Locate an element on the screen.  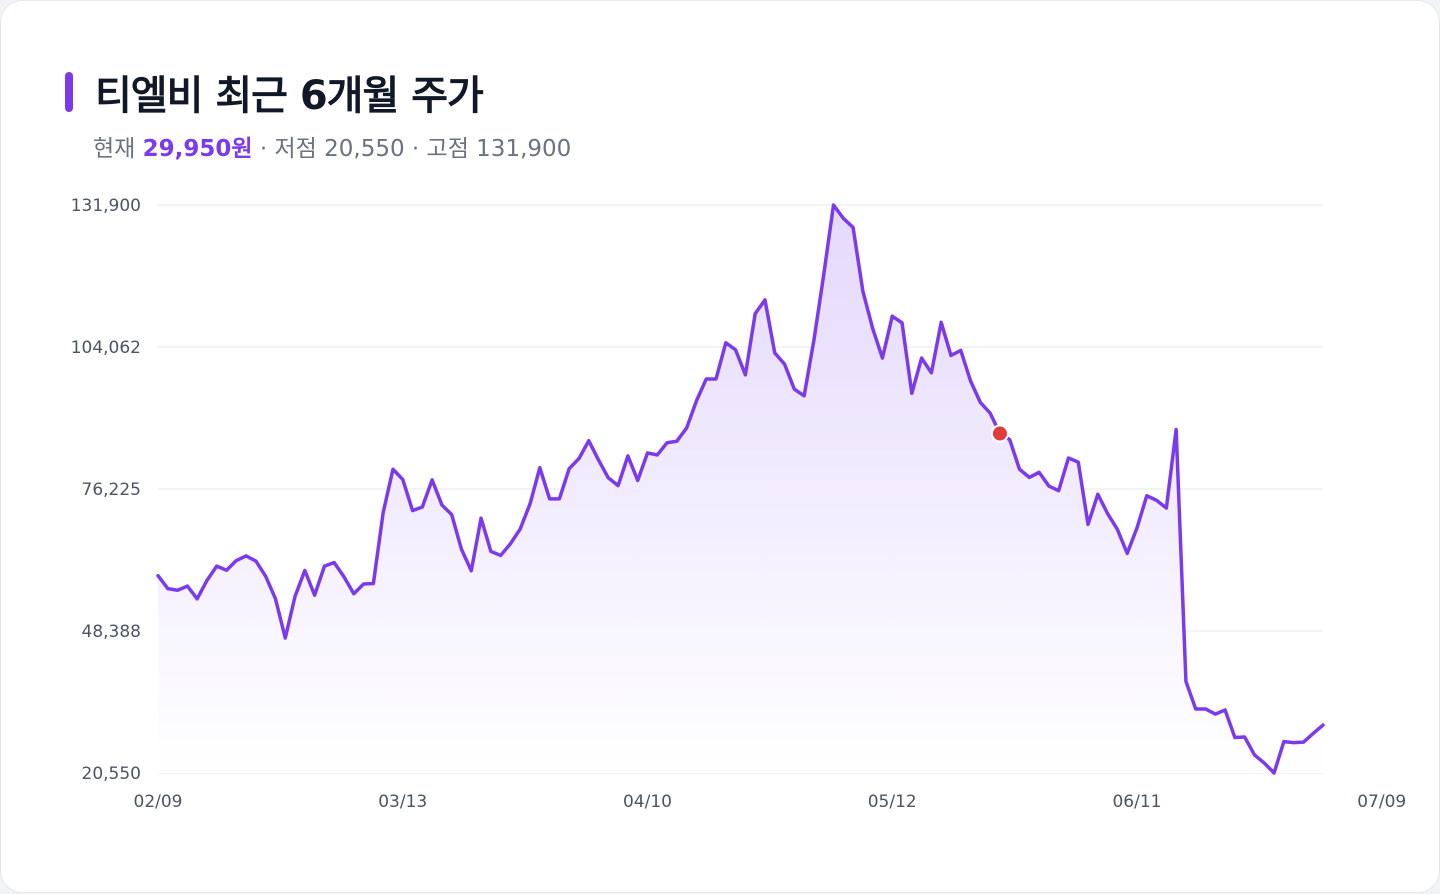
y-tick-label: 48,388 is located at coordinates (111, 632).